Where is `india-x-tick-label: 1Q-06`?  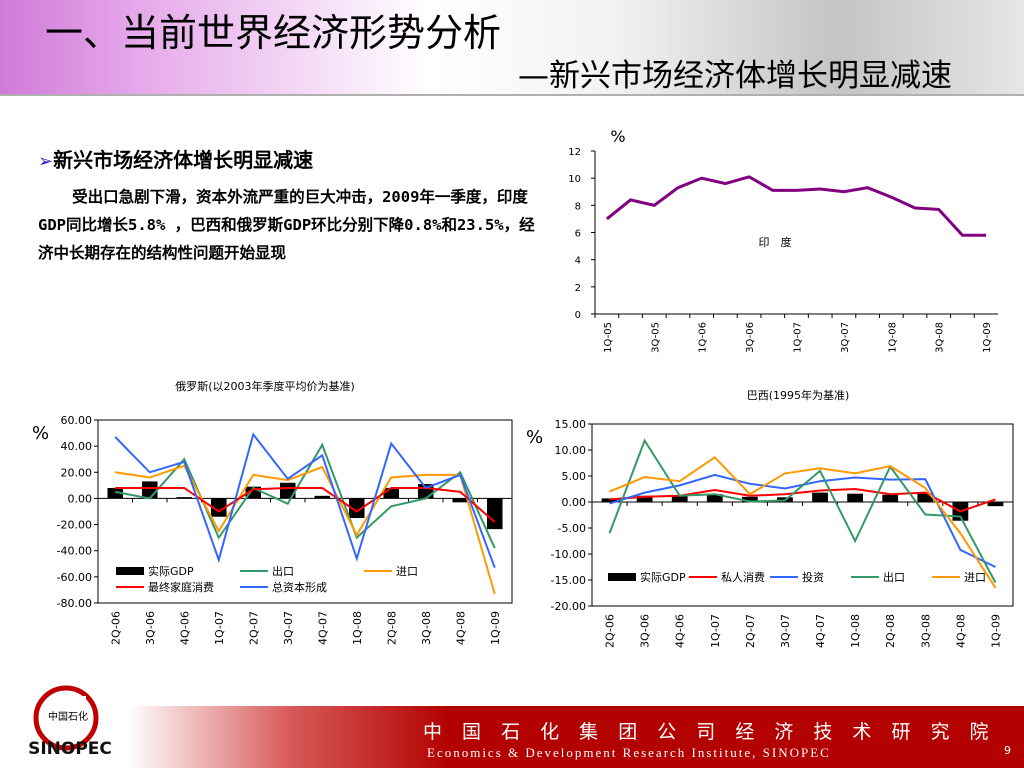 india-x-tick-label: 1Q-06 is located at coordinates (703, 337).